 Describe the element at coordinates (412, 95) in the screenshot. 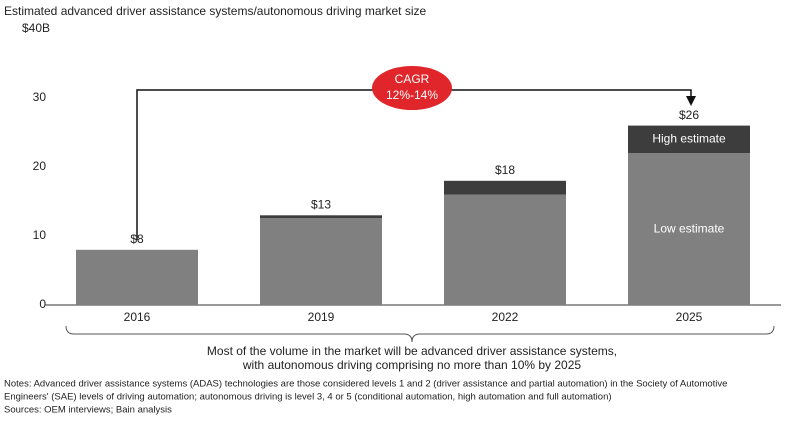

I see `cagr-value: 12%-14%` at that location.